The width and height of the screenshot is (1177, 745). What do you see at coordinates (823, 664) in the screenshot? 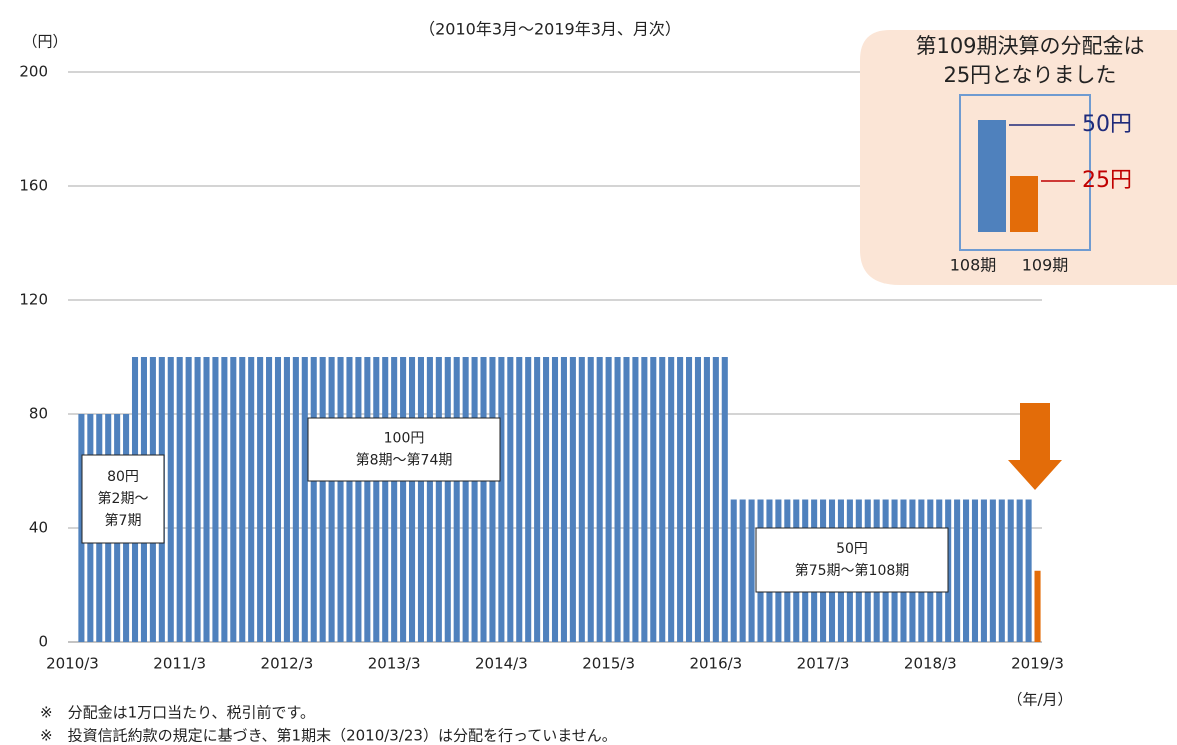
I see `x-tick-label: 2017/3` at bounding box center [823, 664].